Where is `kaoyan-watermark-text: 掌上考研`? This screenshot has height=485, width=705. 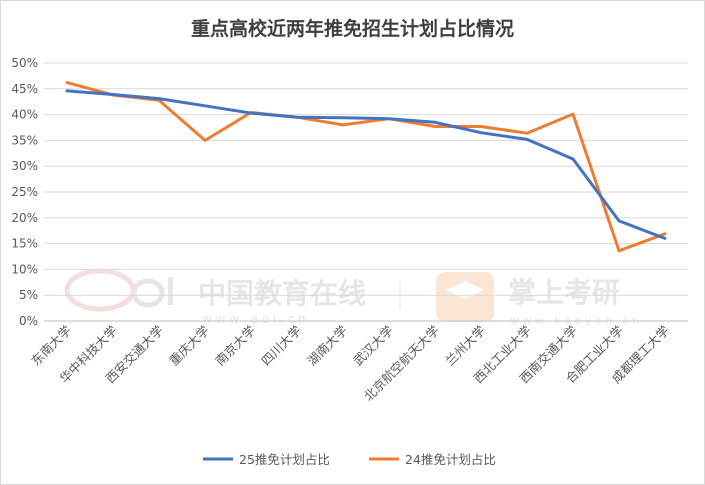 kaoyan-watermark-text: 掌上考研 is located at coordinates (564, 292).